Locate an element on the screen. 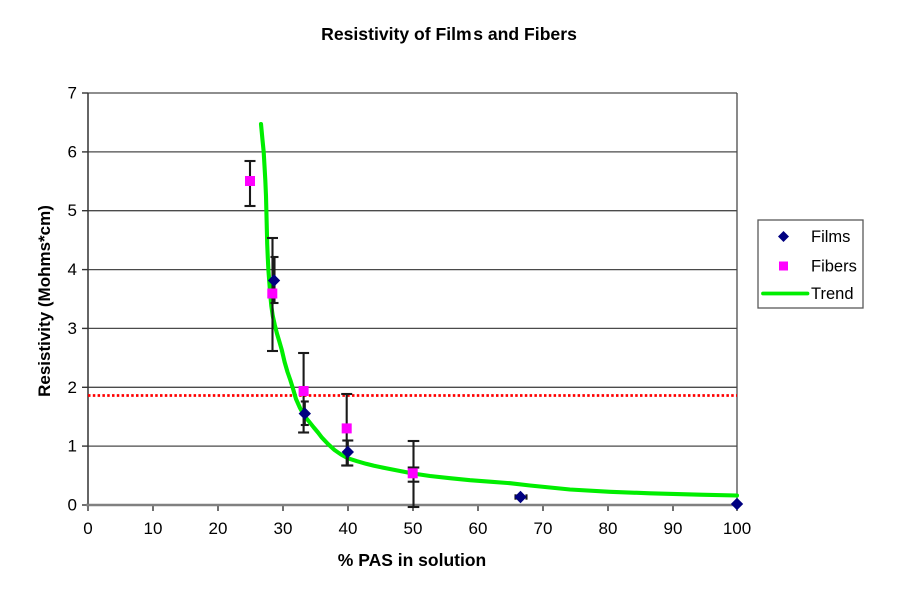 The width and height of the screenshot is (900, 608). svg-text: Films is located at coordinates (830, 237).